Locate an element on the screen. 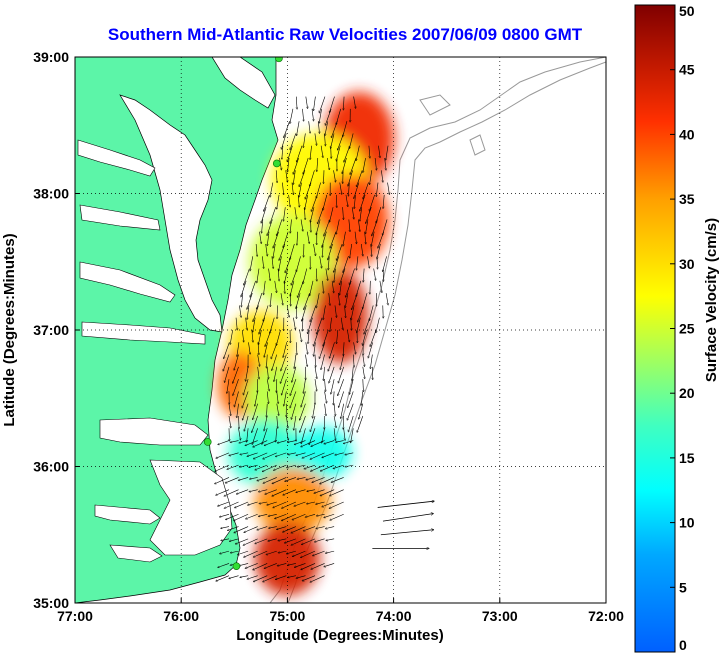 This screenshot has width=724, height=664. y-tick-label-4: 39:00 is located at coordinates (51, 57).